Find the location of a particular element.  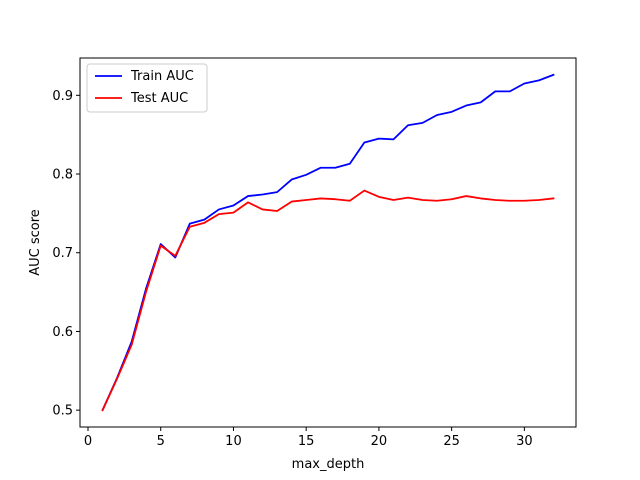

x-tick-label: 10 is located at coordinates (233, 441).